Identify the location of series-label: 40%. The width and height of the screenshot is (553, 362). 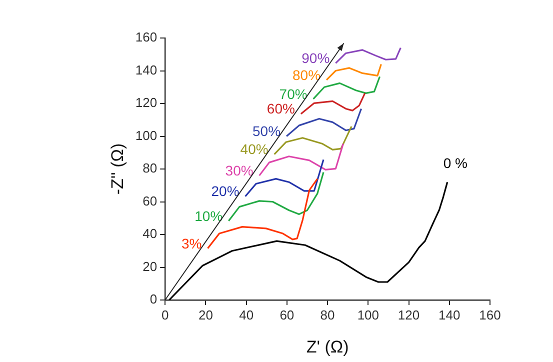
(254, 149).